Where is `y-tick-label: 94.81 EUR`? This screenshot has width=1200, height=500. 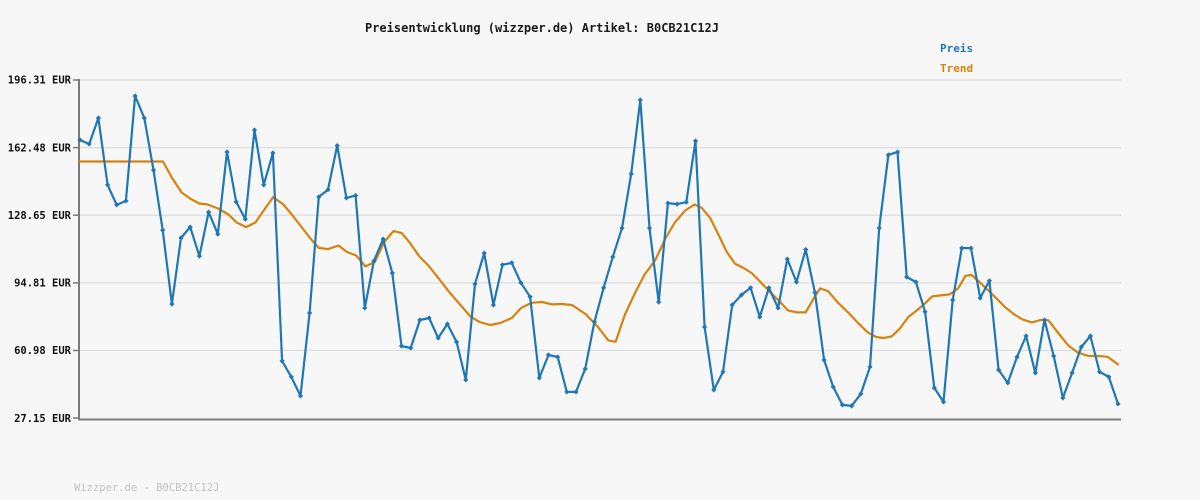 y-tick-label: 94.81 EUR is located at coordinates (43, 284).